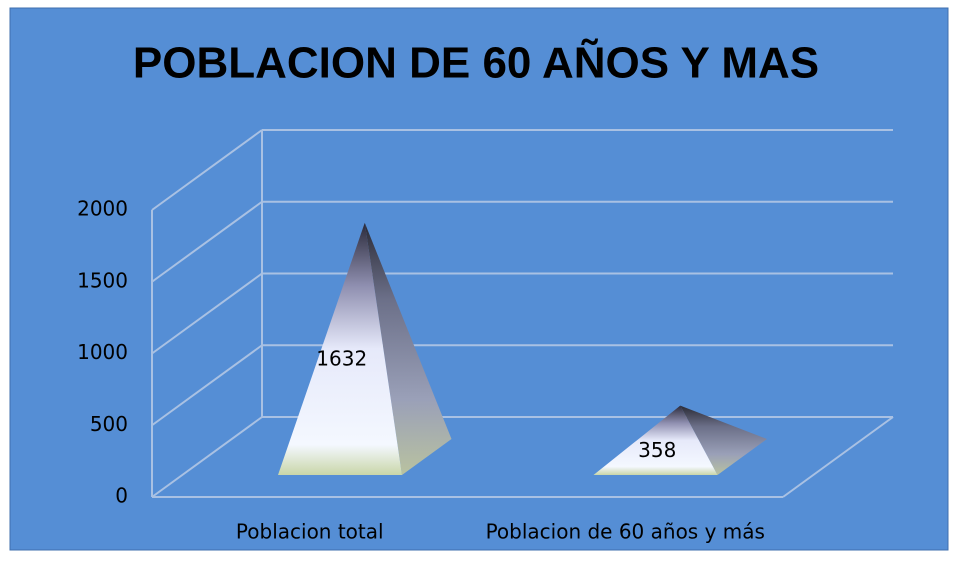 This screenshot has height=562, width=959. Describe the element at coordinates (625, 532) in the screenshot. I see `x-tick-label: Poblacion de 60 años y más` at that location.